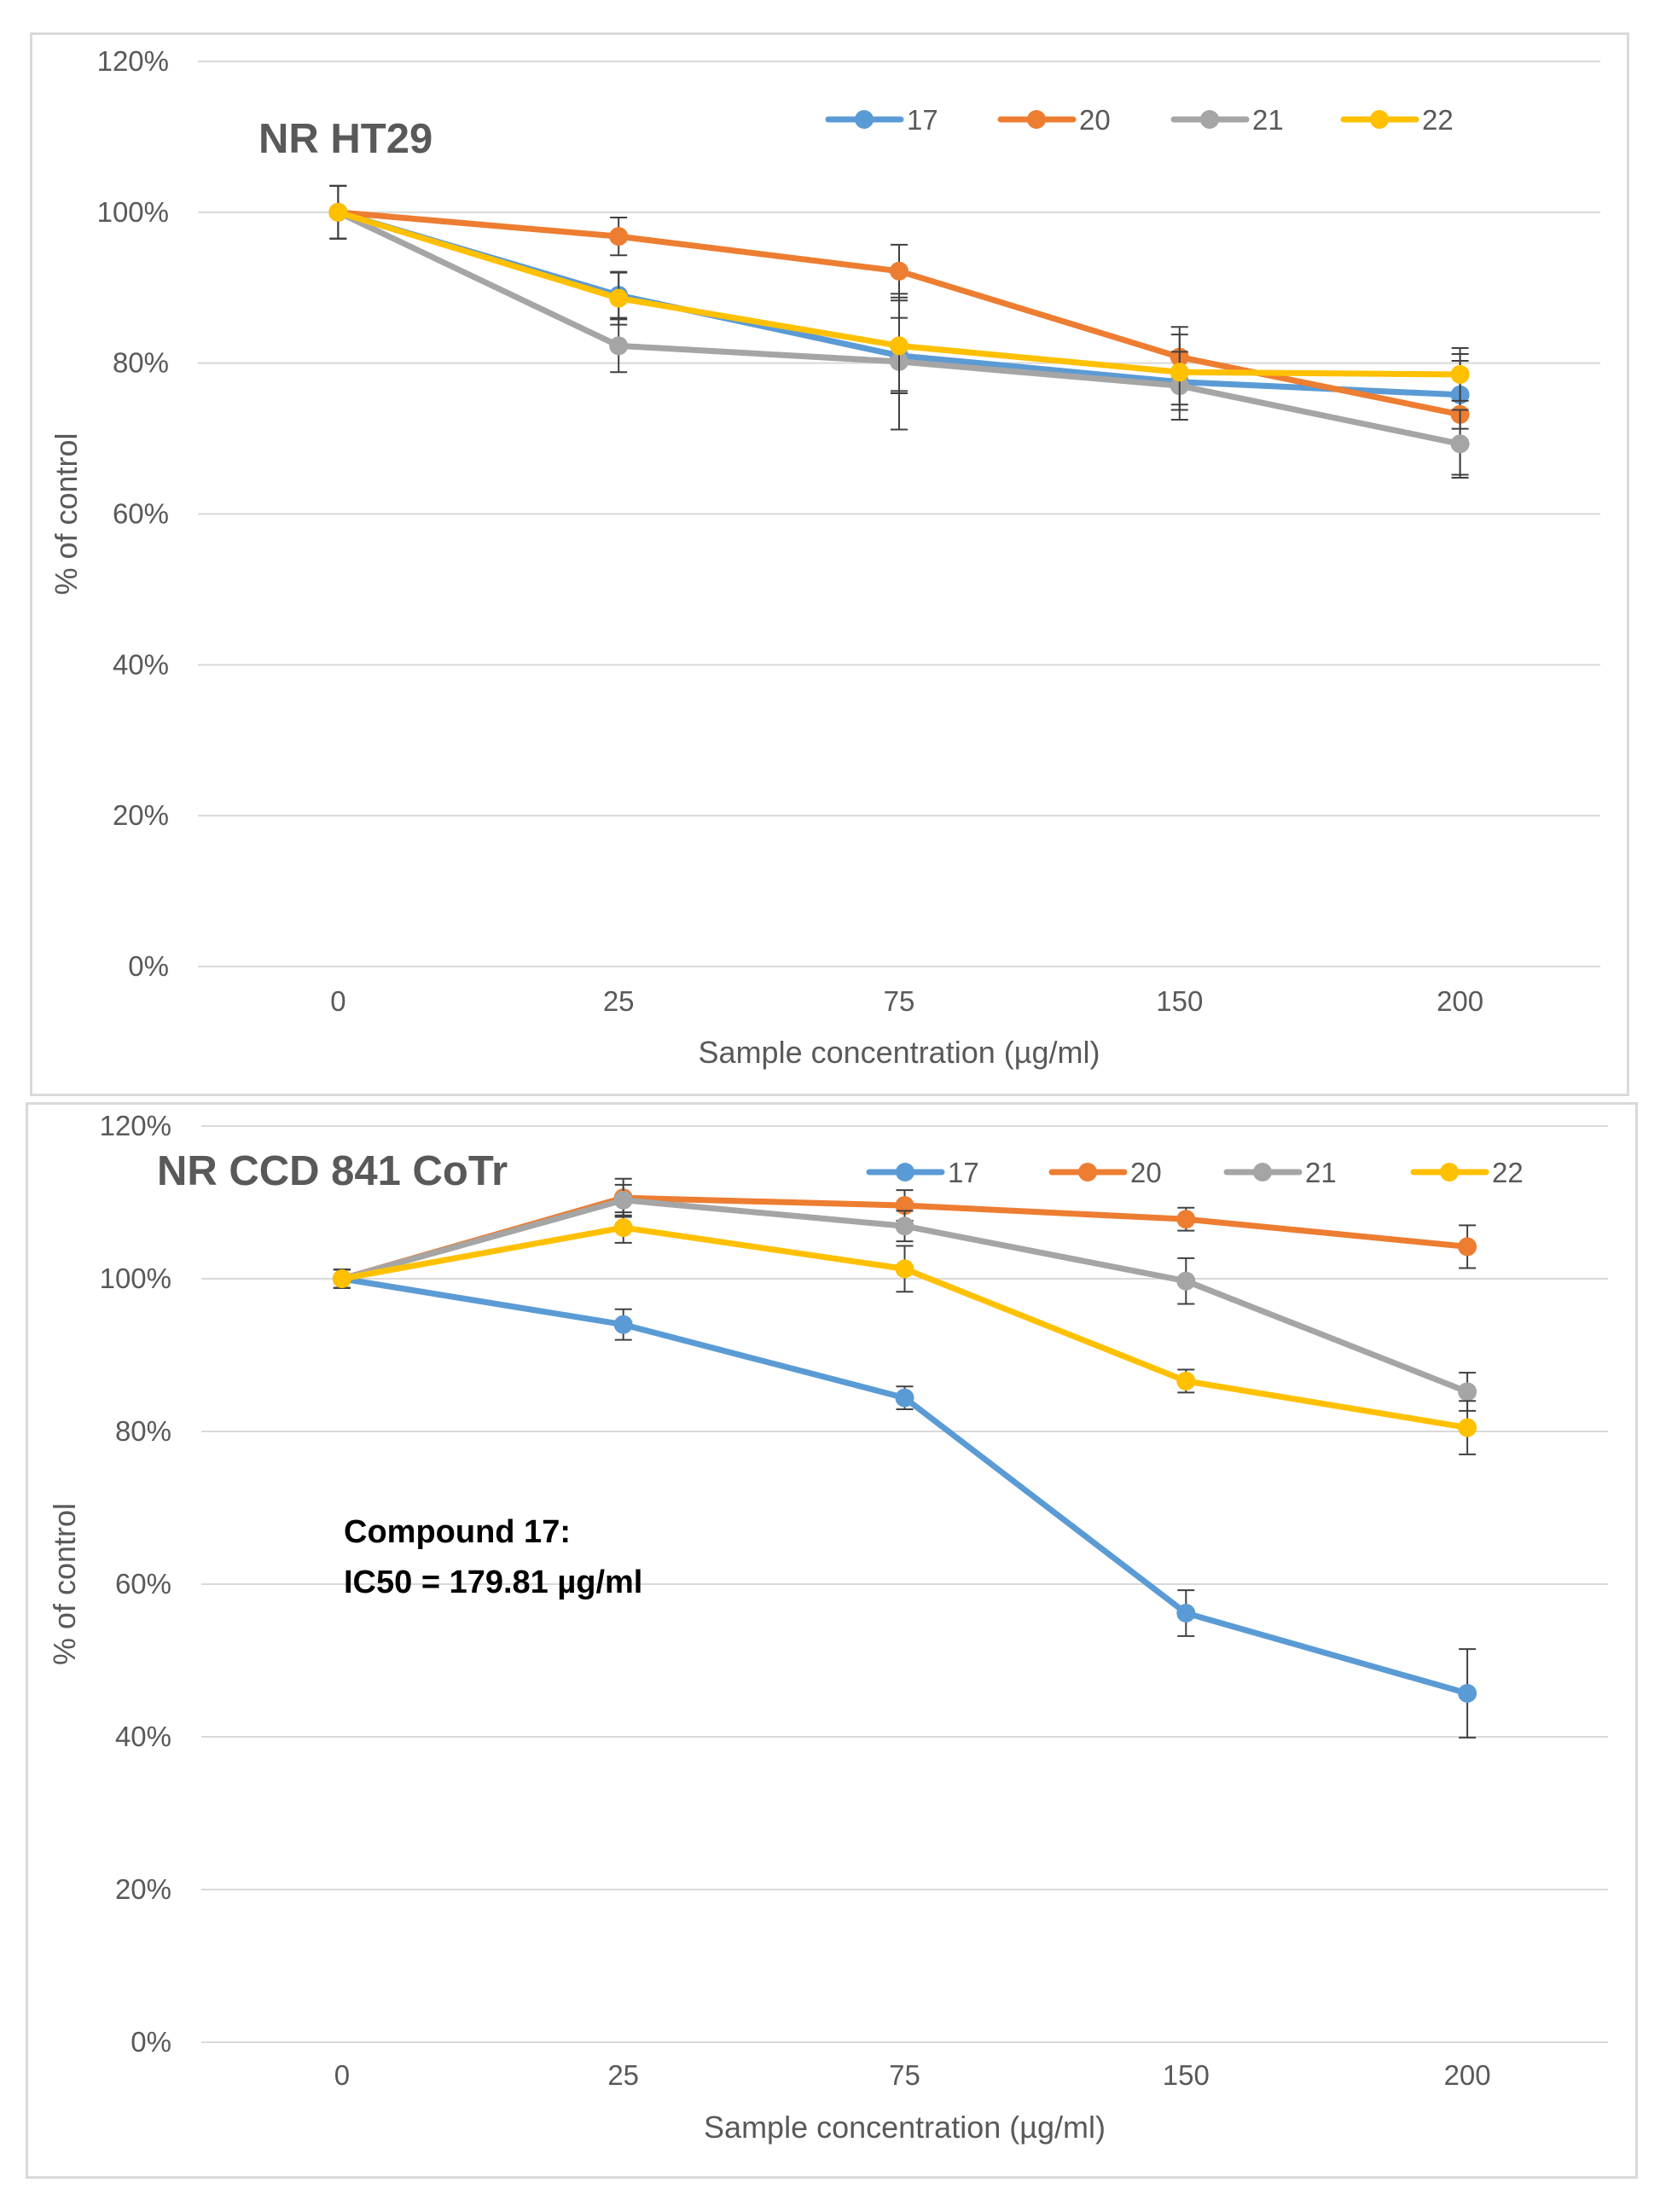 This screenshot has height=2212, width=1666. I want to click on chart-title: NR HT29, so click(345, 139).